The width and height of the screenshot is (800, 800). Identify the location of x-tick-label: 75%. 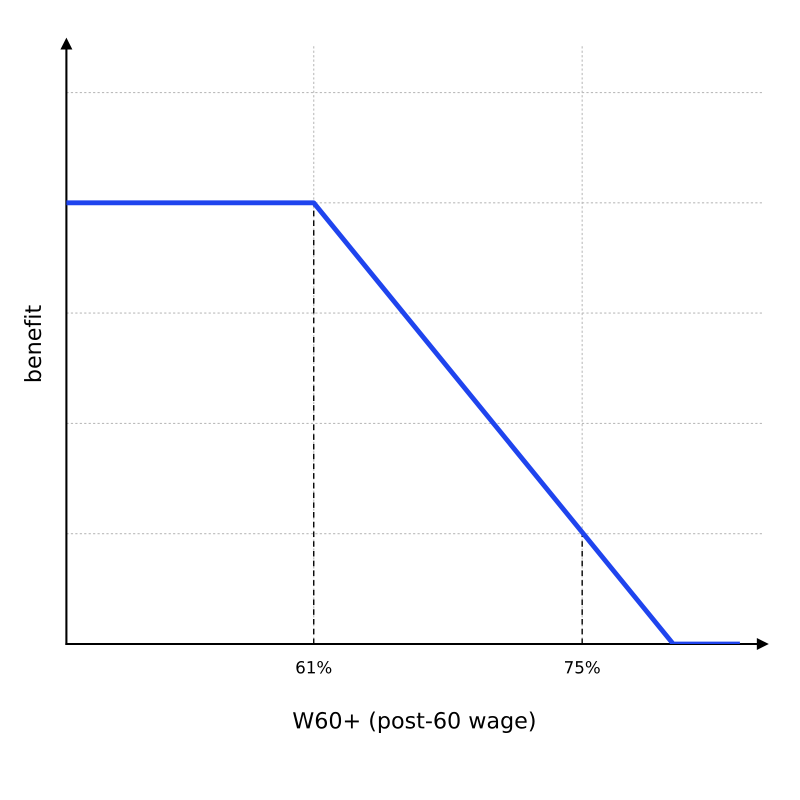
(582, 667).